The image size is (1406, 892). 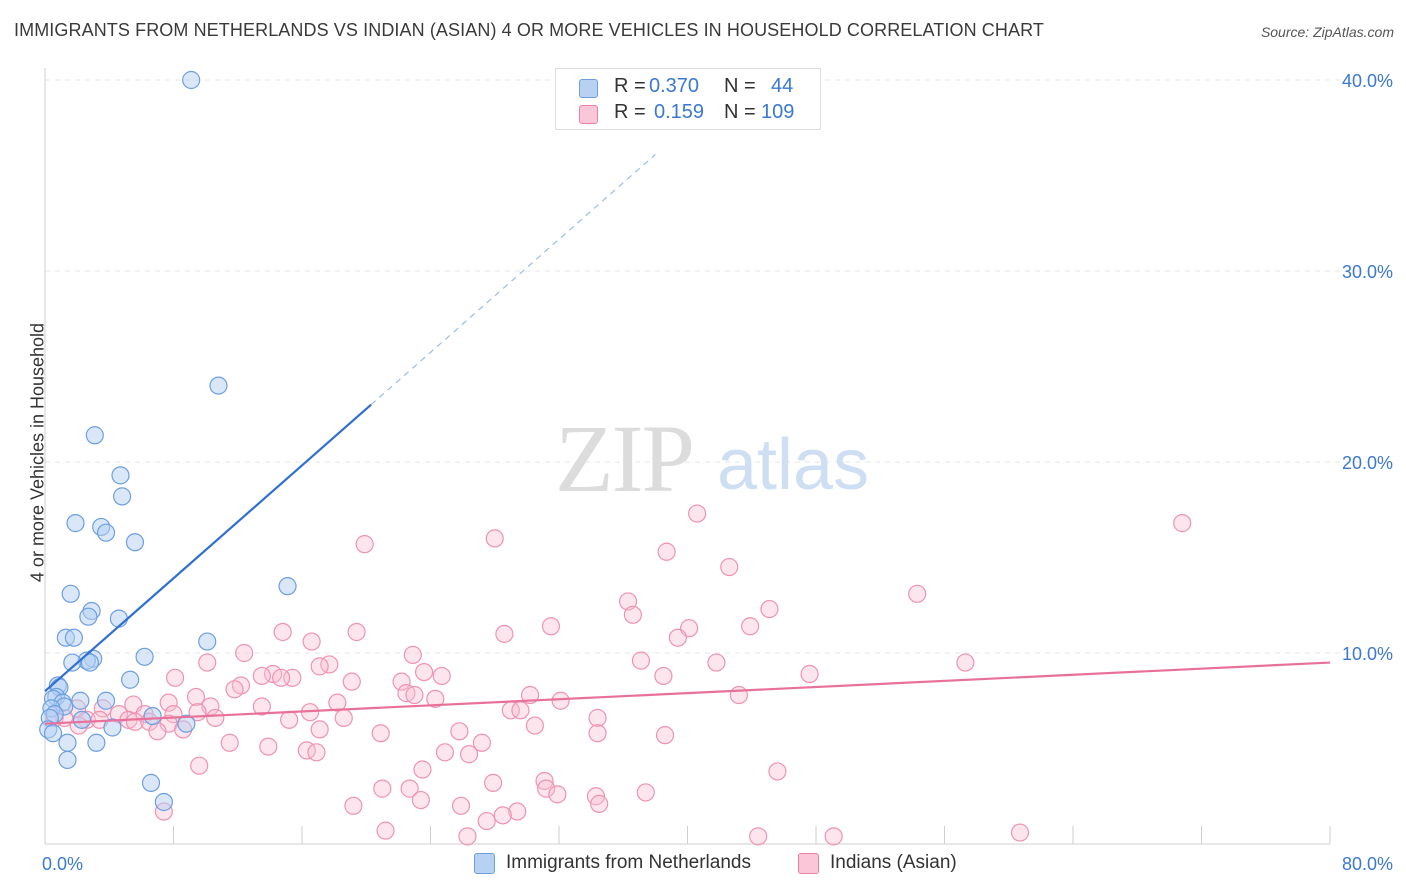 I want to click on legend-swatch-indians, so click(x=588, y=114).